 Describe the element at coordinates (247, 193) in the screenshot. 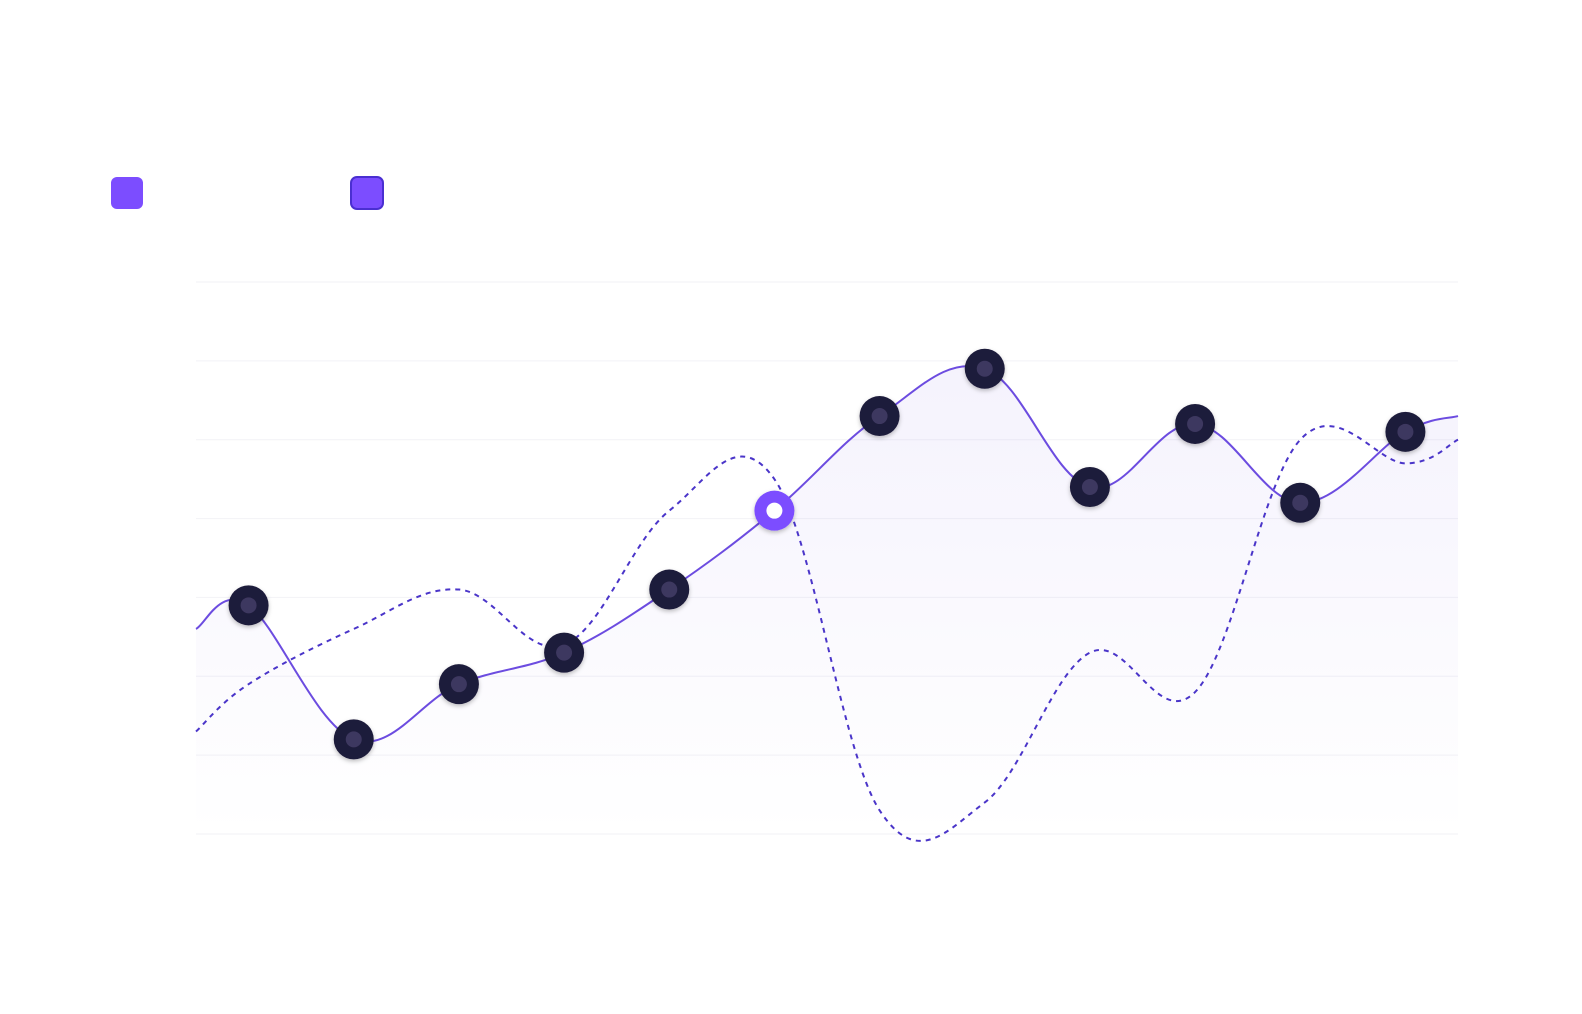

I see `legend` at that location.